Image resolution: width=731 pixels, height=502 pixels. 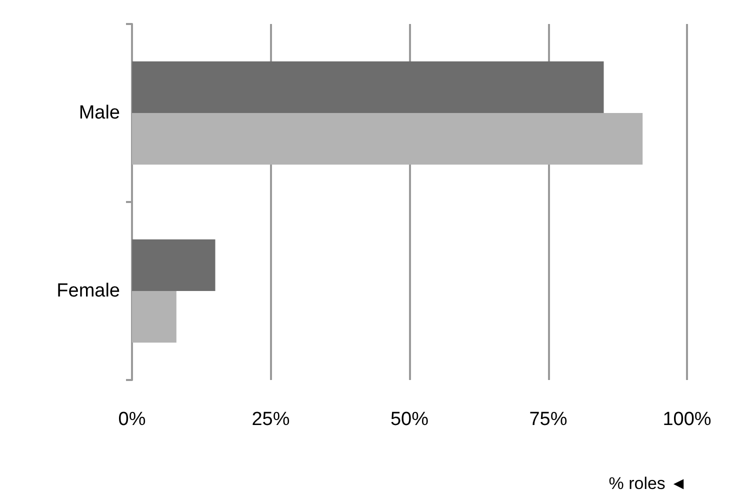 I want to click on x-axis-title: % roles ◄, so click(x=647, y=483).